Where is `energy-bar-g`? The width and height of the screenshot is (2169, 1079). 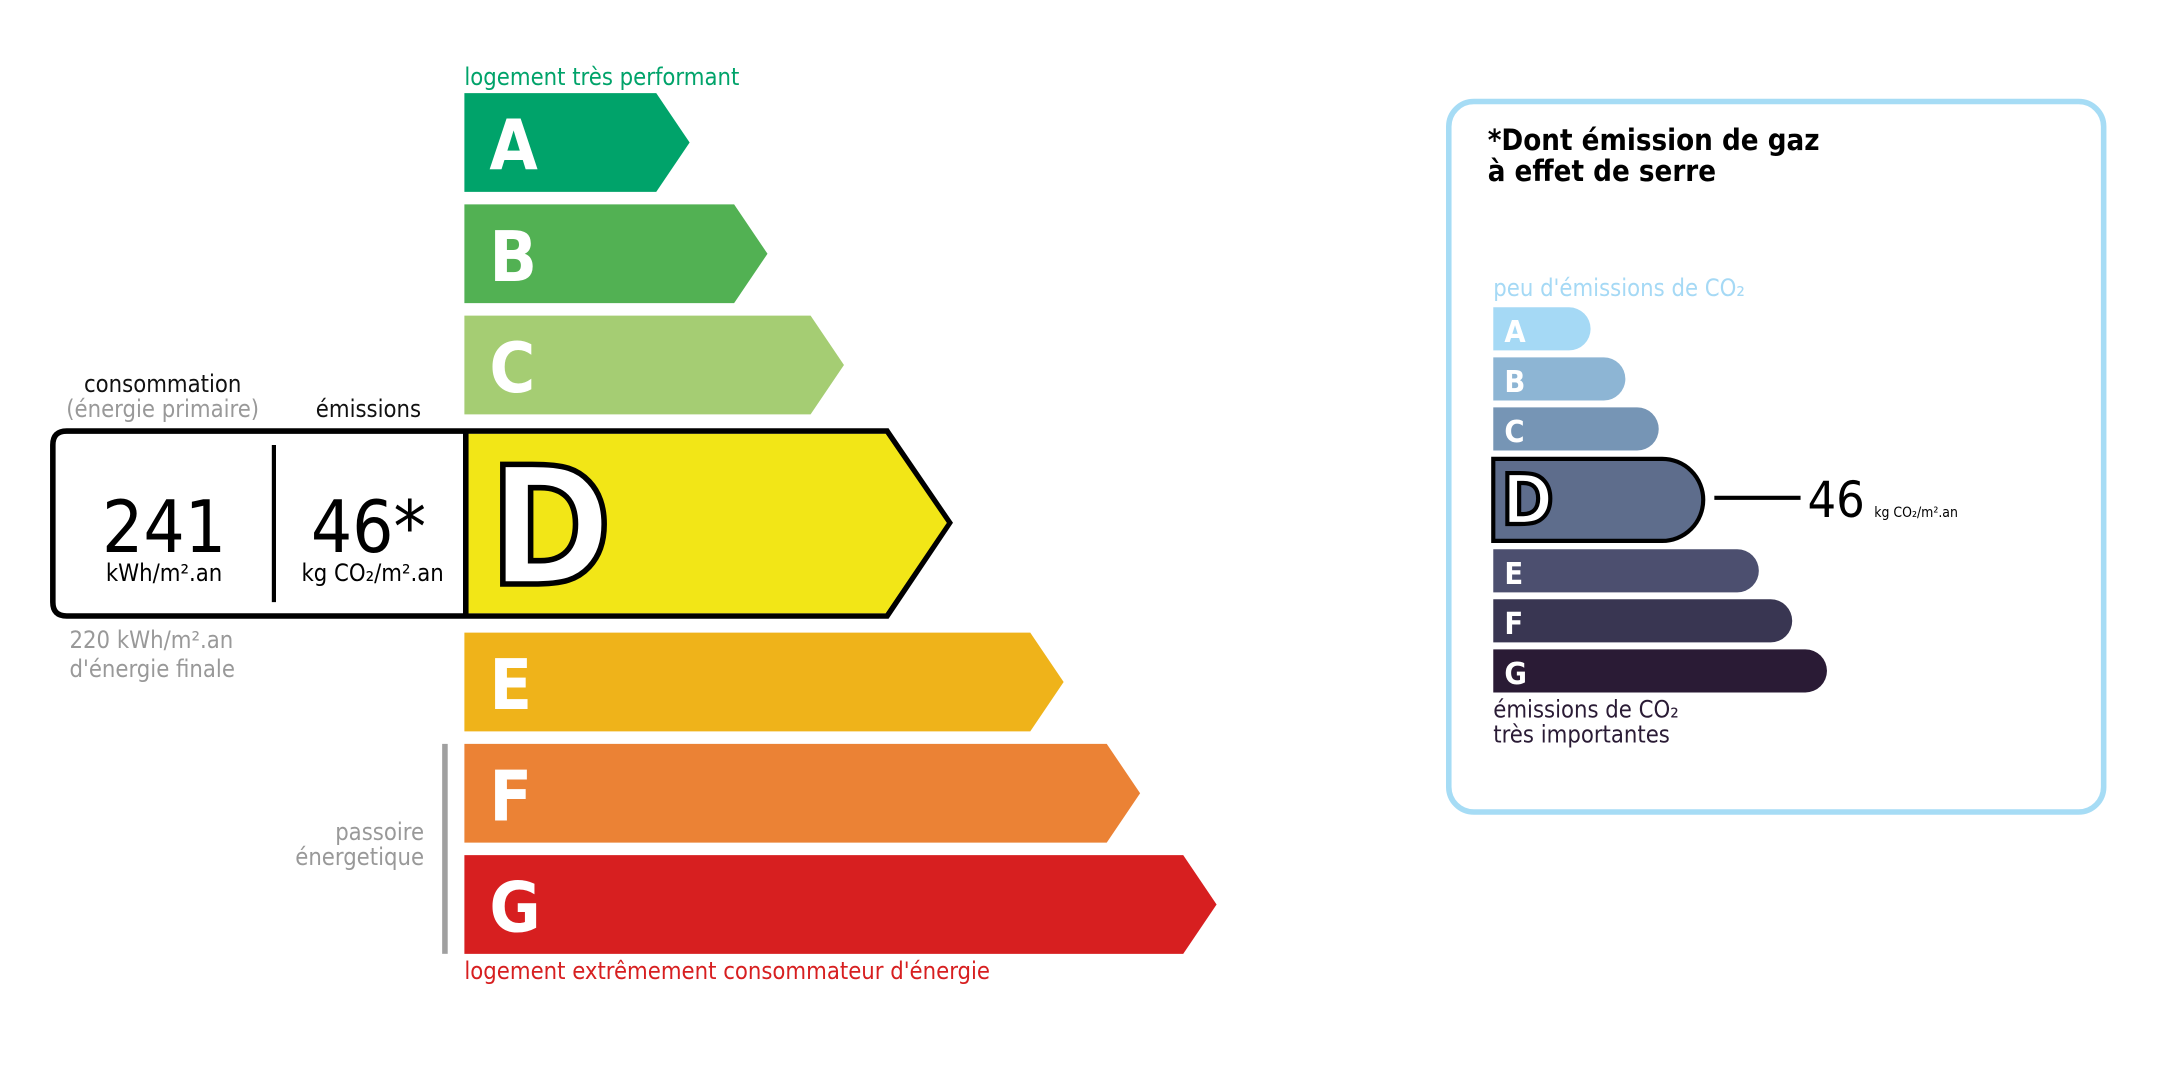
energy-bar-g is located at coordinates (840, 904).